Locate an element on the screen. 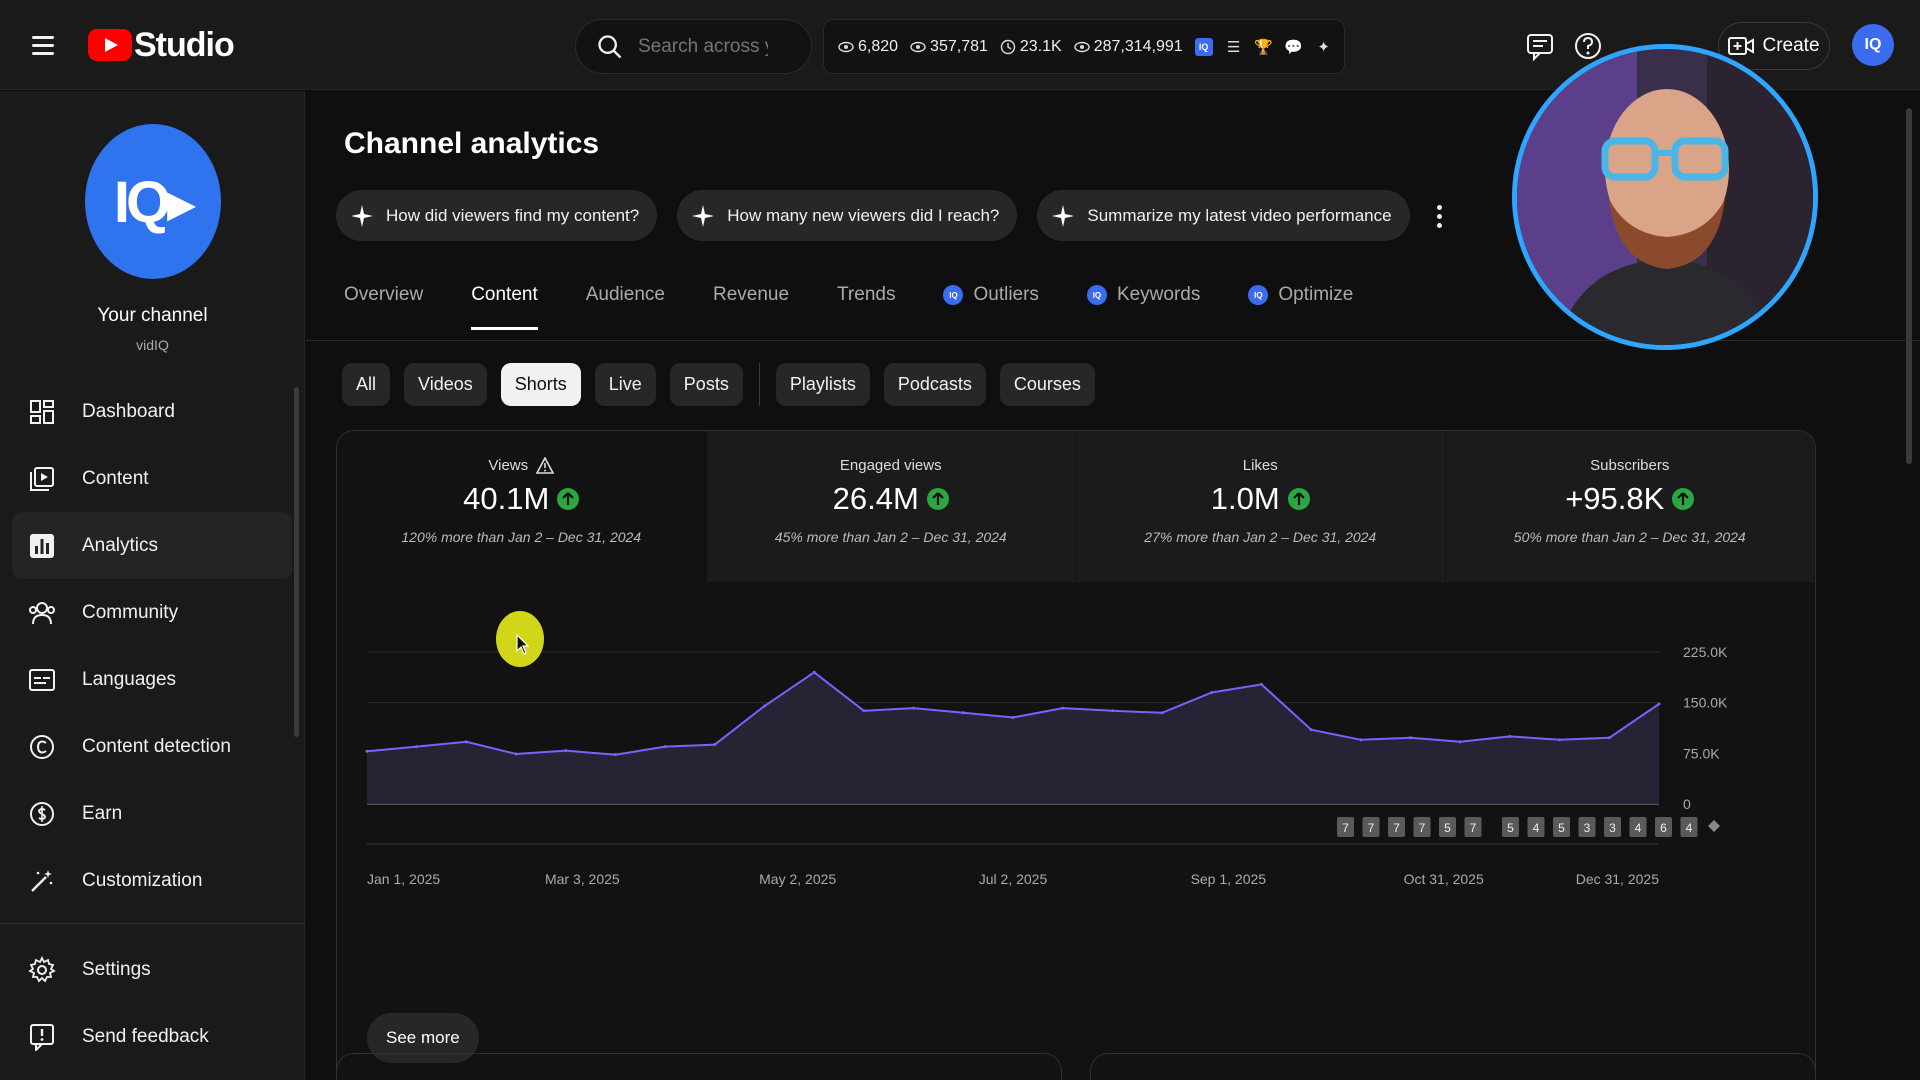 Image resolution: width=1920 pixels, height=1080 pixels. tab-content: Content is located at coordinates (504, 303).